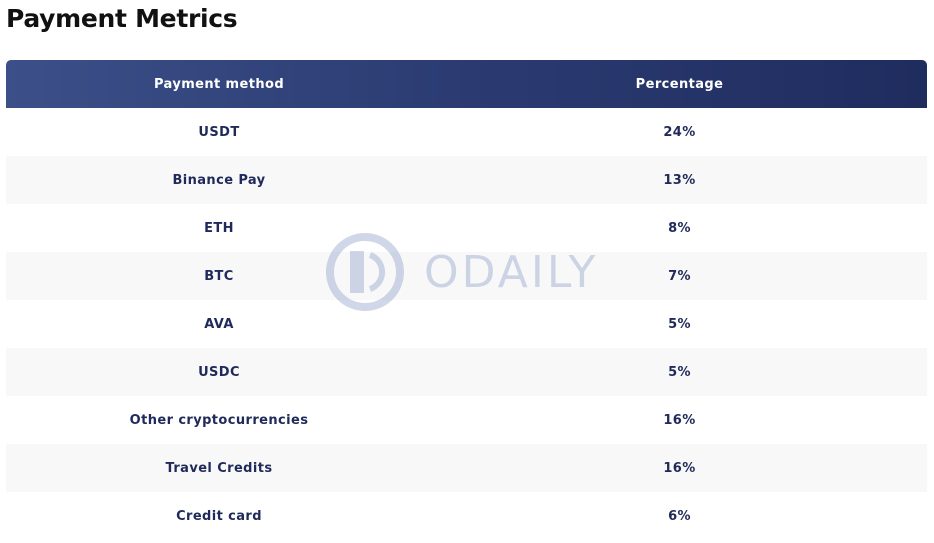 This screenshot has height=543, width=934. I want to click on table-row: USDT 24%, so click(466, 132).